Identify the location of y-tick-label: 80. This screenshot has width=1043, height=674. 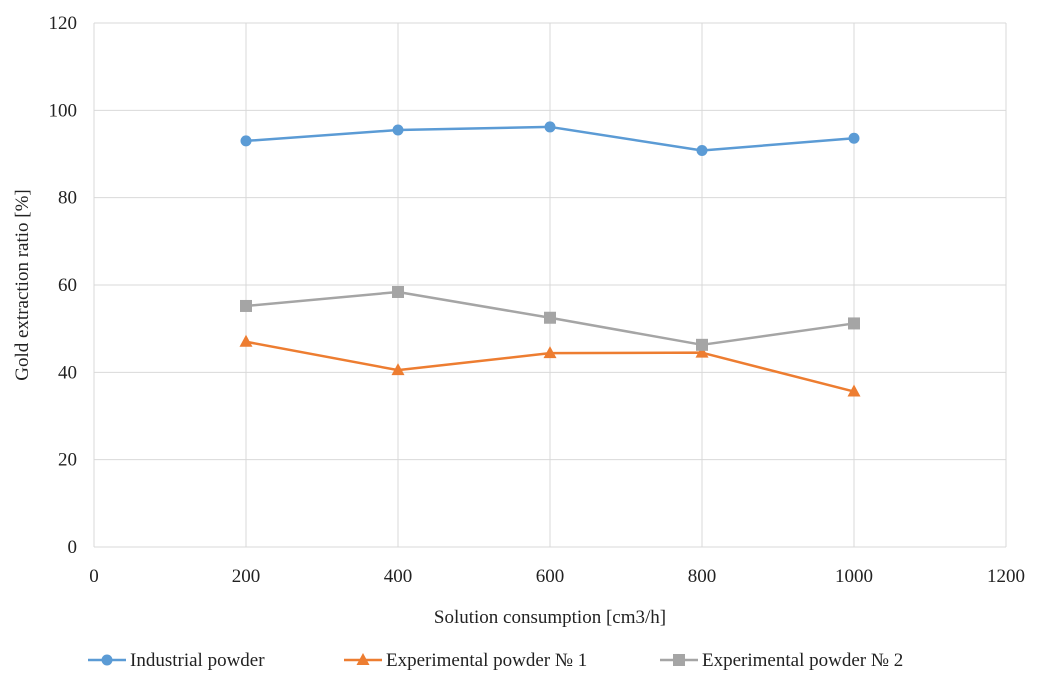
(67, 198).